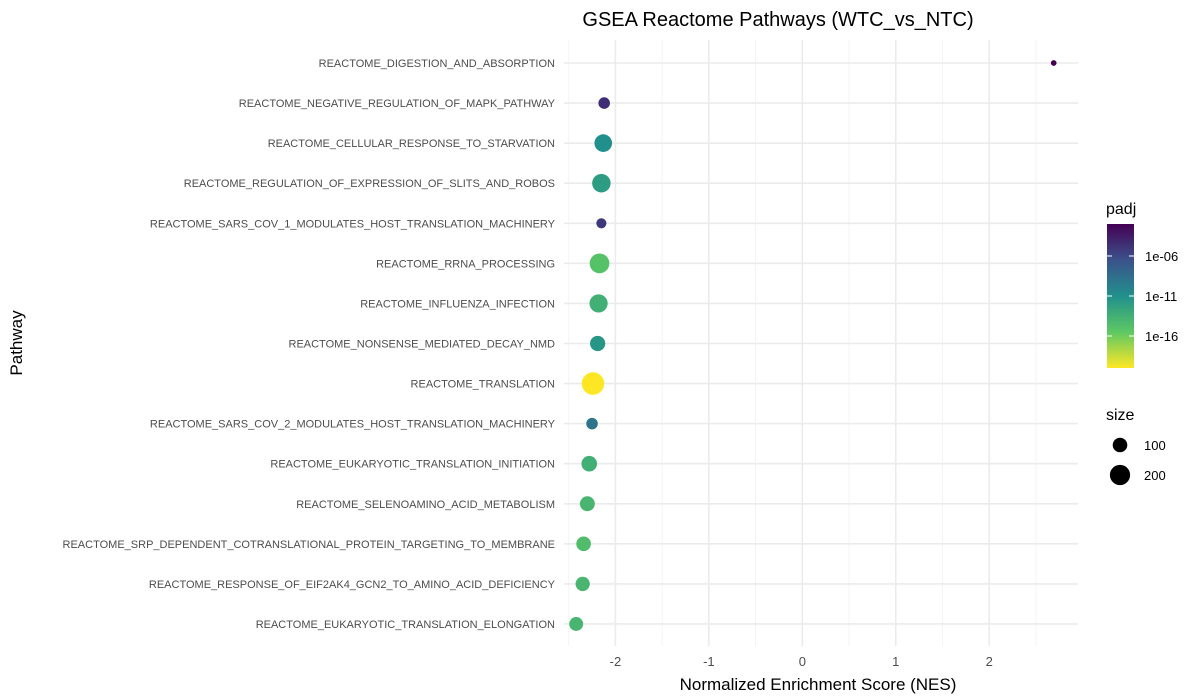  I want to click on padj-colorbar-ticks: 1e-06 1e-11 1e-16, so click(1142, 296).